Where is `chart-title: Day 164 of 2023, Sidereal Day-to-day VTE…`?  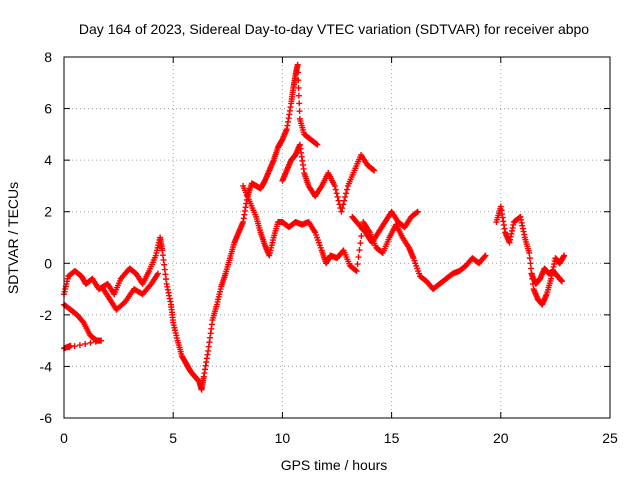 chart-title: Day 164 of 2023, Sidereal Day-to-day VTE… is located at coordinates (334, 29).